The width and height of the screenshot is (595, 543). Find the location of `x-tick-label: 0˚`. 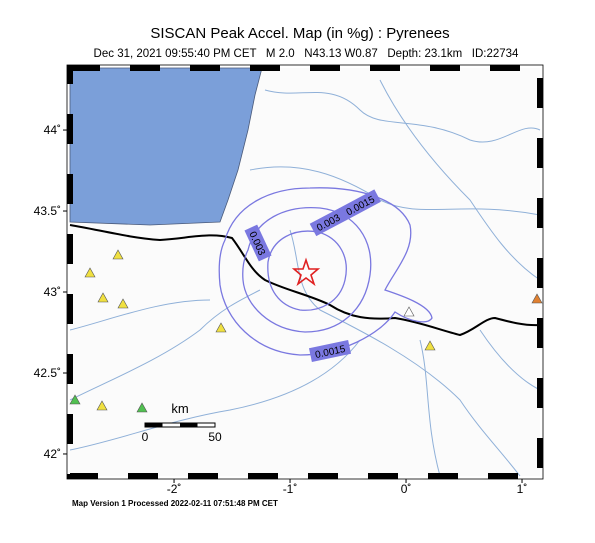

x-tick-label: 0˚ is located at coordinates (406, 489).